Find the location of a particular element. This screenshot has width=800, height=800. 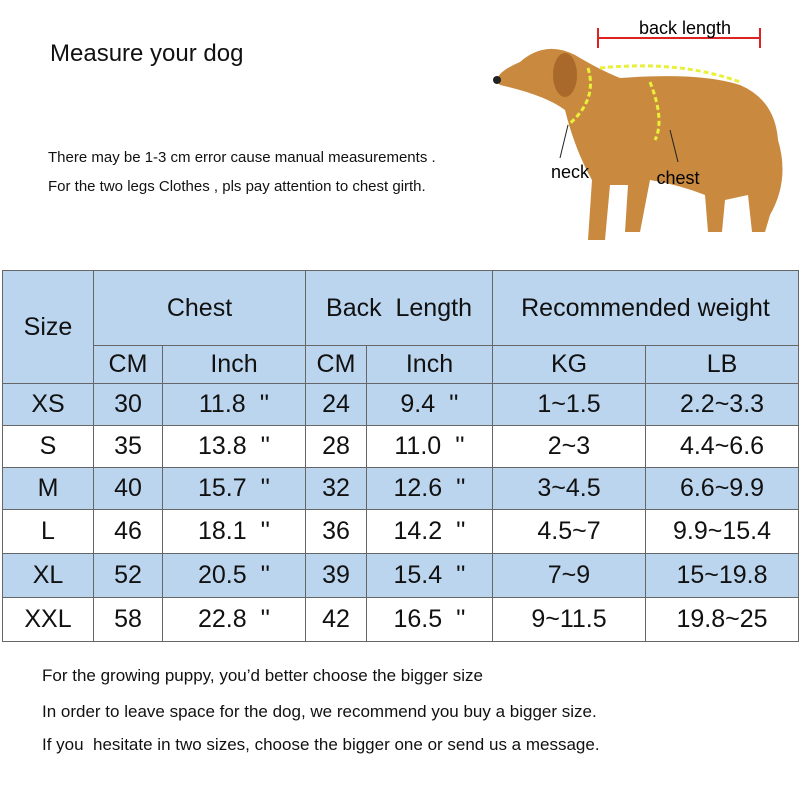

cell: 15~19.8 is located at coordinates (722, 575).